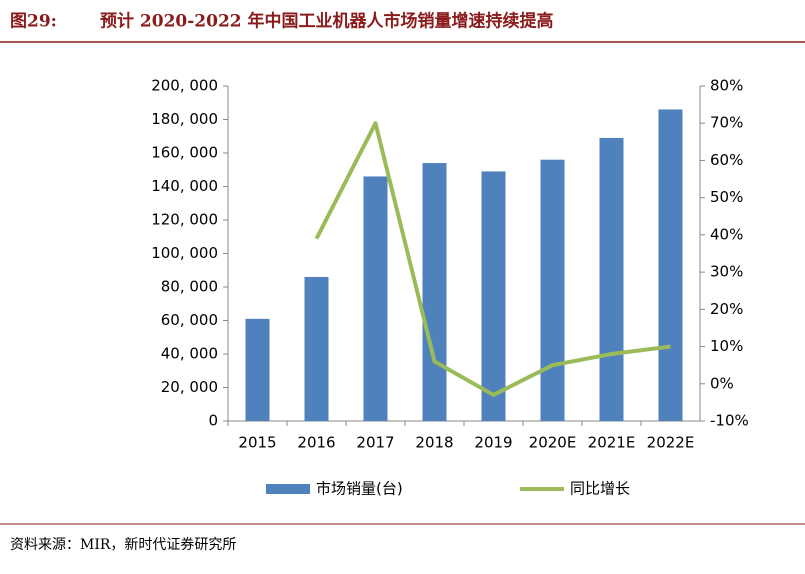  Describe the element at coordinates (726, 346) in the screenshot. I see `y2-tick-label: 10%` at that location.